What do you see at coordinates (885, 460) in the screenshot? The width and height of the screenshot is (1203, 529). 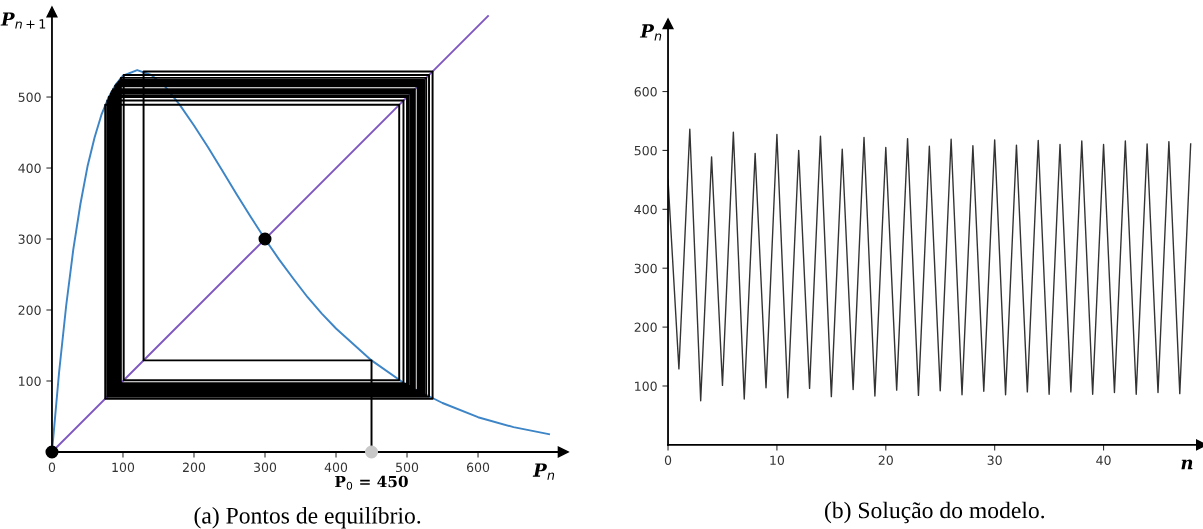 I see `x-tick-label: 20` at bounding box center [885, 460].